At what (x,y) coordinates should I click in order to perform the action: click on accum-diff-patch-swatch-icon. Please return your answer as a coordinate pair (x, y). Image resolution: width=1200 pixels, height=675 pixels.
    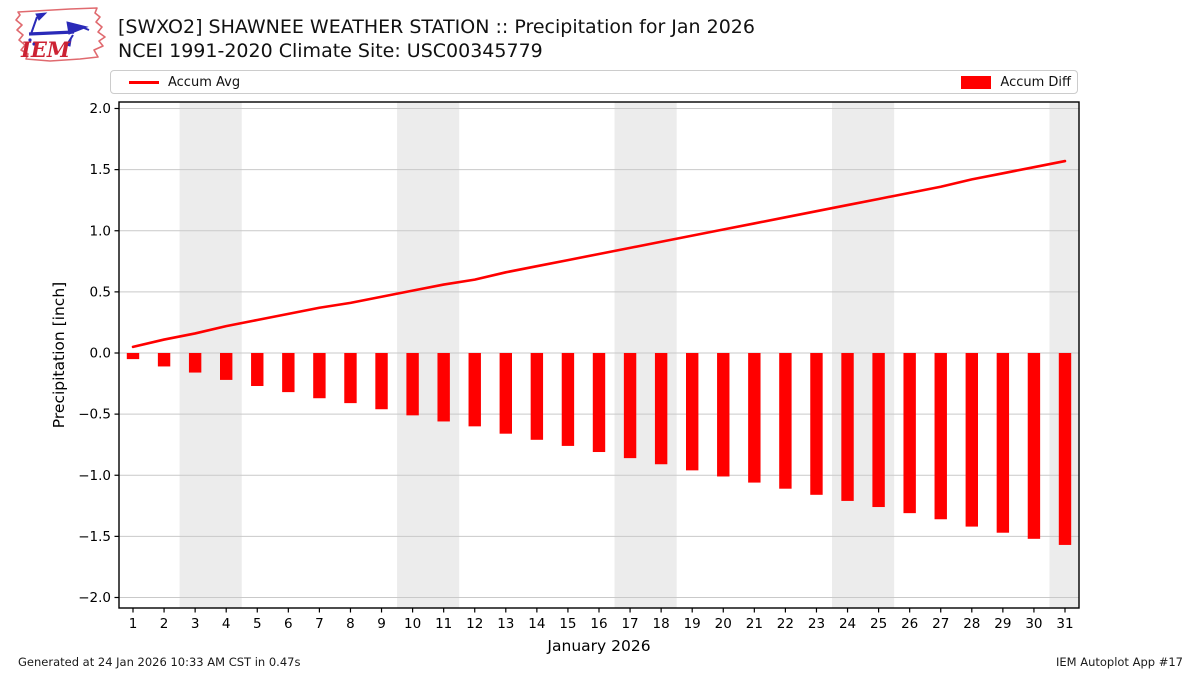
    Looking at the image, I should click on (976, 82).